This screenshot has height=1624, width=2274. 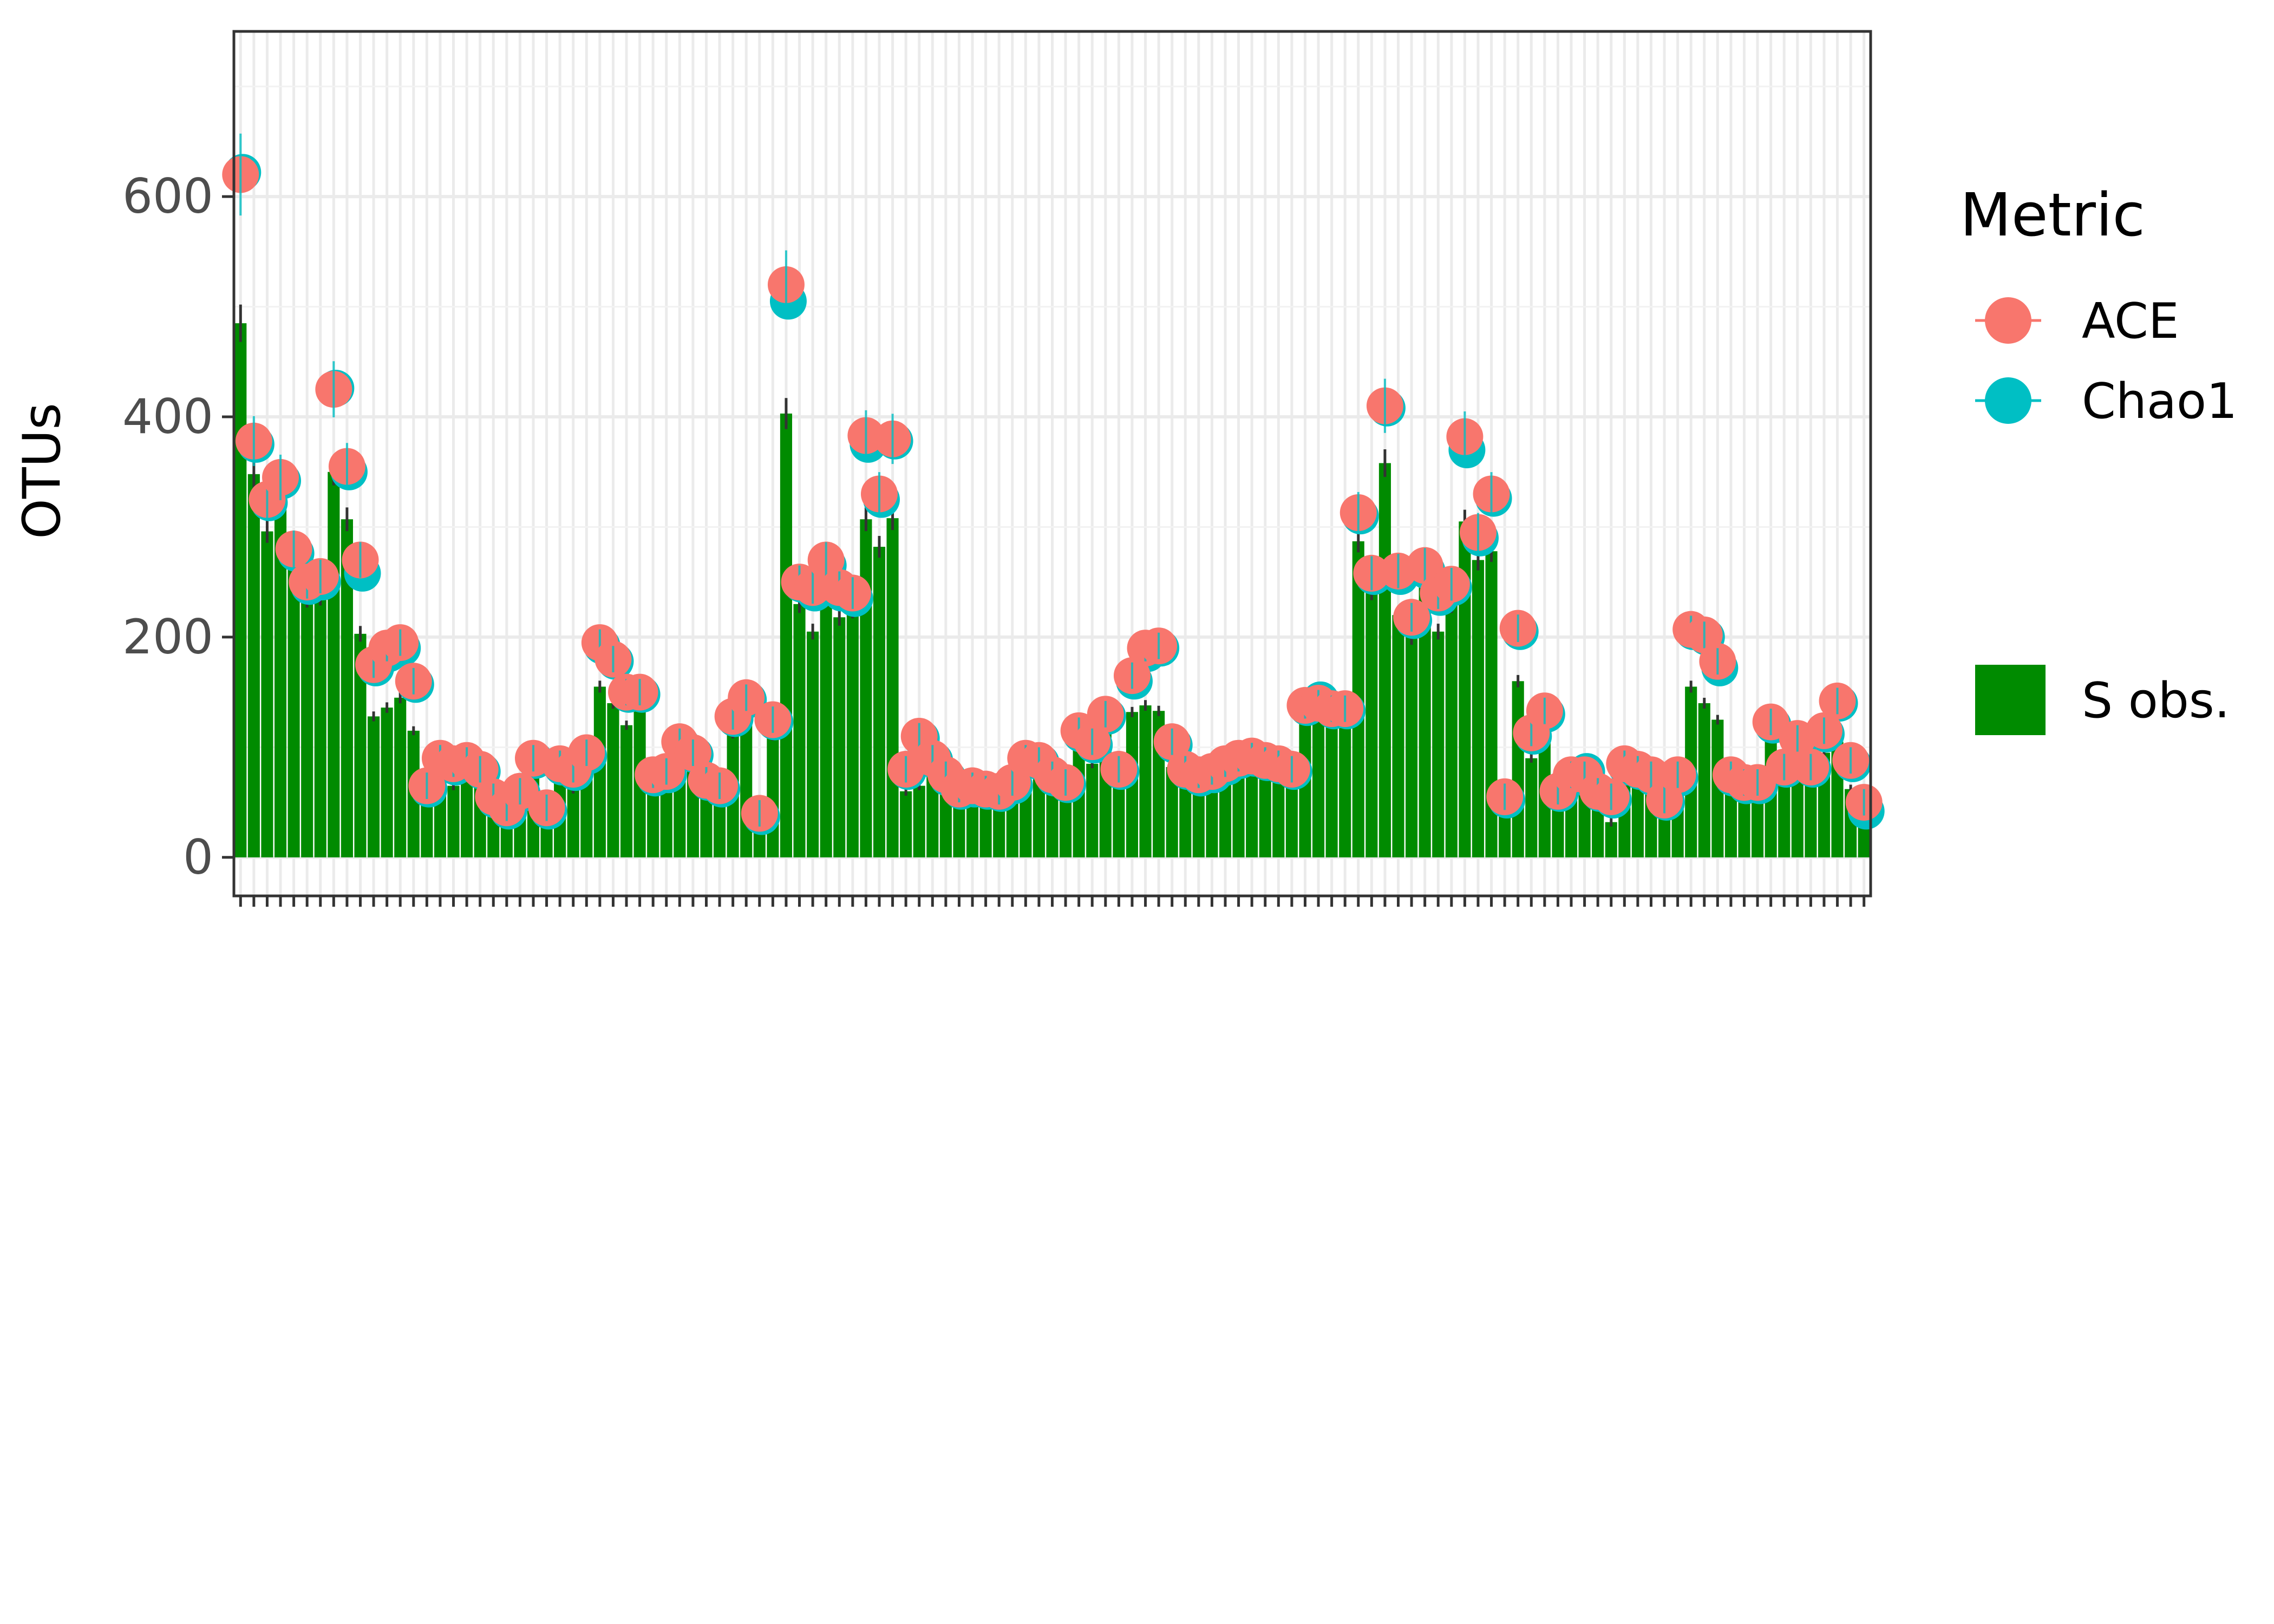 I want to click on legend: Metric ACE Chao1 S obs., so click(x=2098, y=458).